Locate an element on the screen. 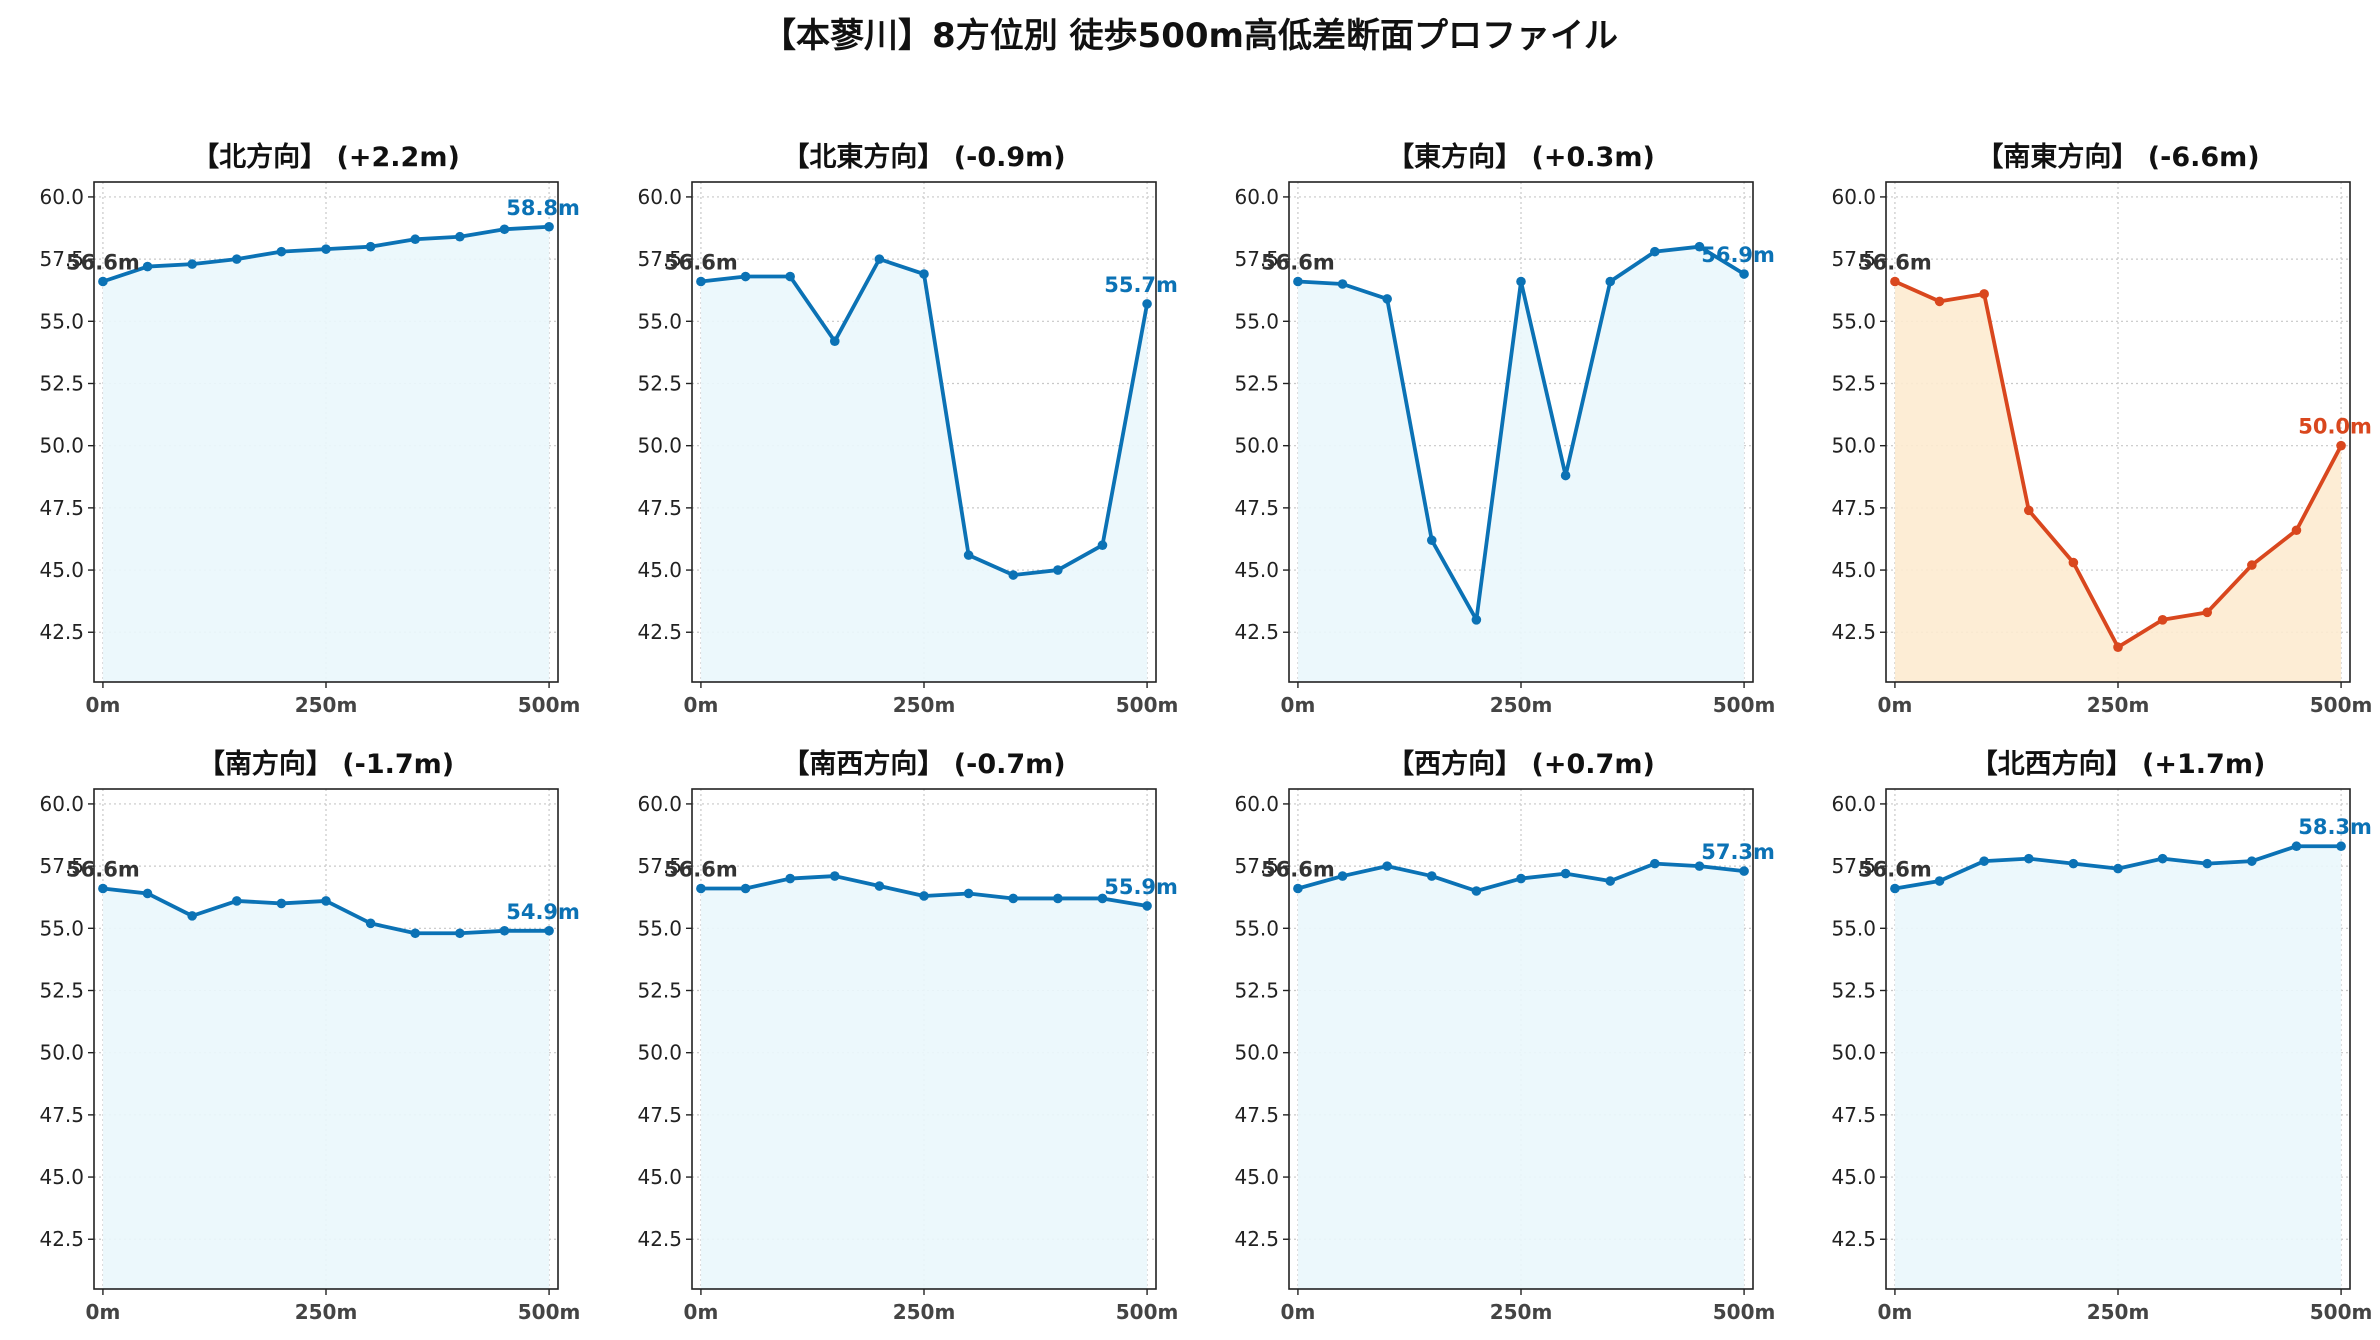 Image resolution: width=2380 pixels, height=1340 pixels. panel-title: 【南方向】 (-1.7m) is located at coordinates (326, 764).